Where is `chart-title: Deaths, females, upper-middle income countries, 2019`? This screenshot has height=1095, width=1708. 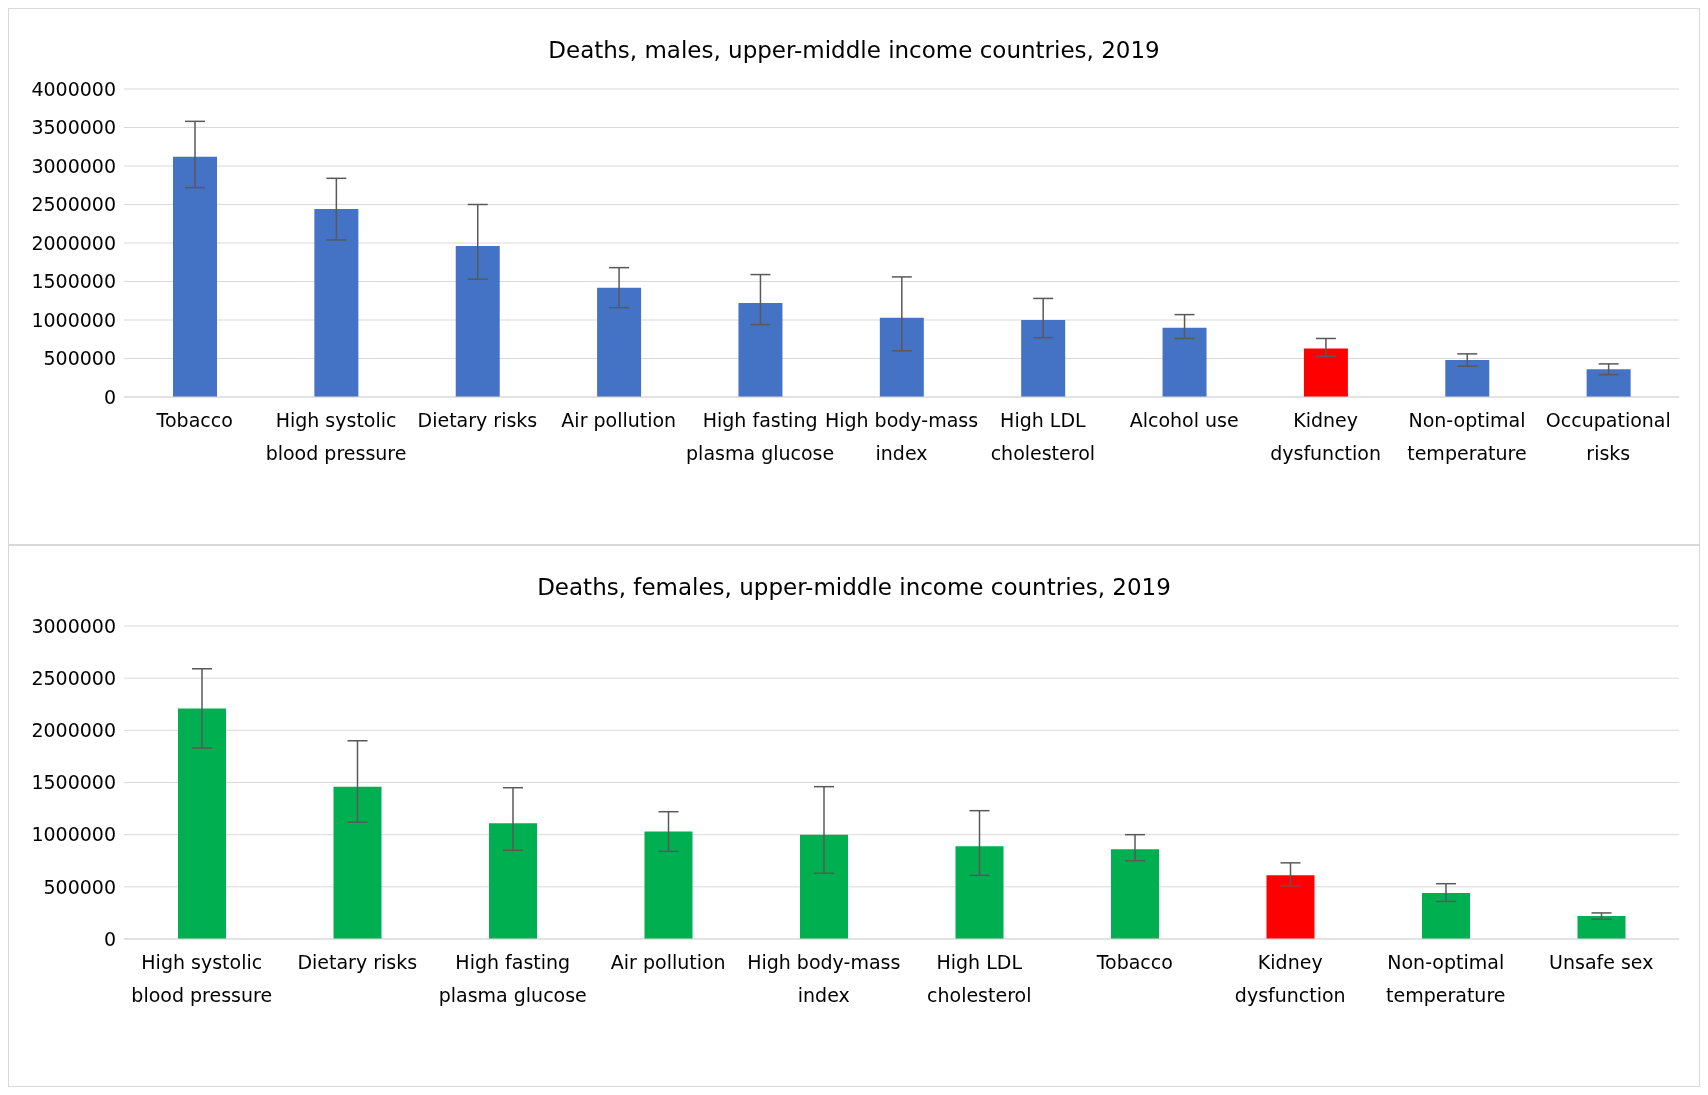 chart-title: Deaths, females, upper-middle income countries, 2019 is located at coordinates (854, 588).